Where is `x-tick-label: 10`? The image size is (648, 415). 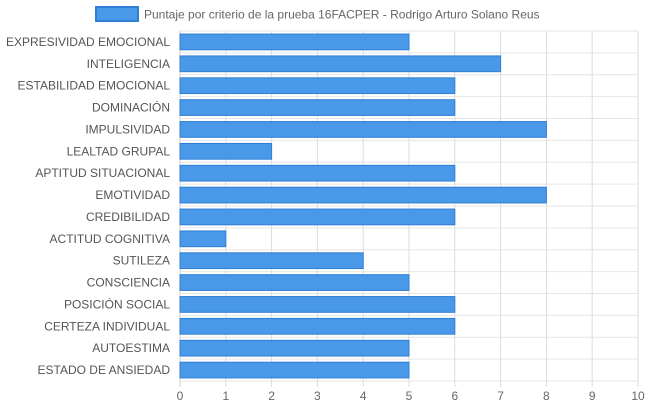 x-tick-label: 10 is located at coordinates (638, 396).